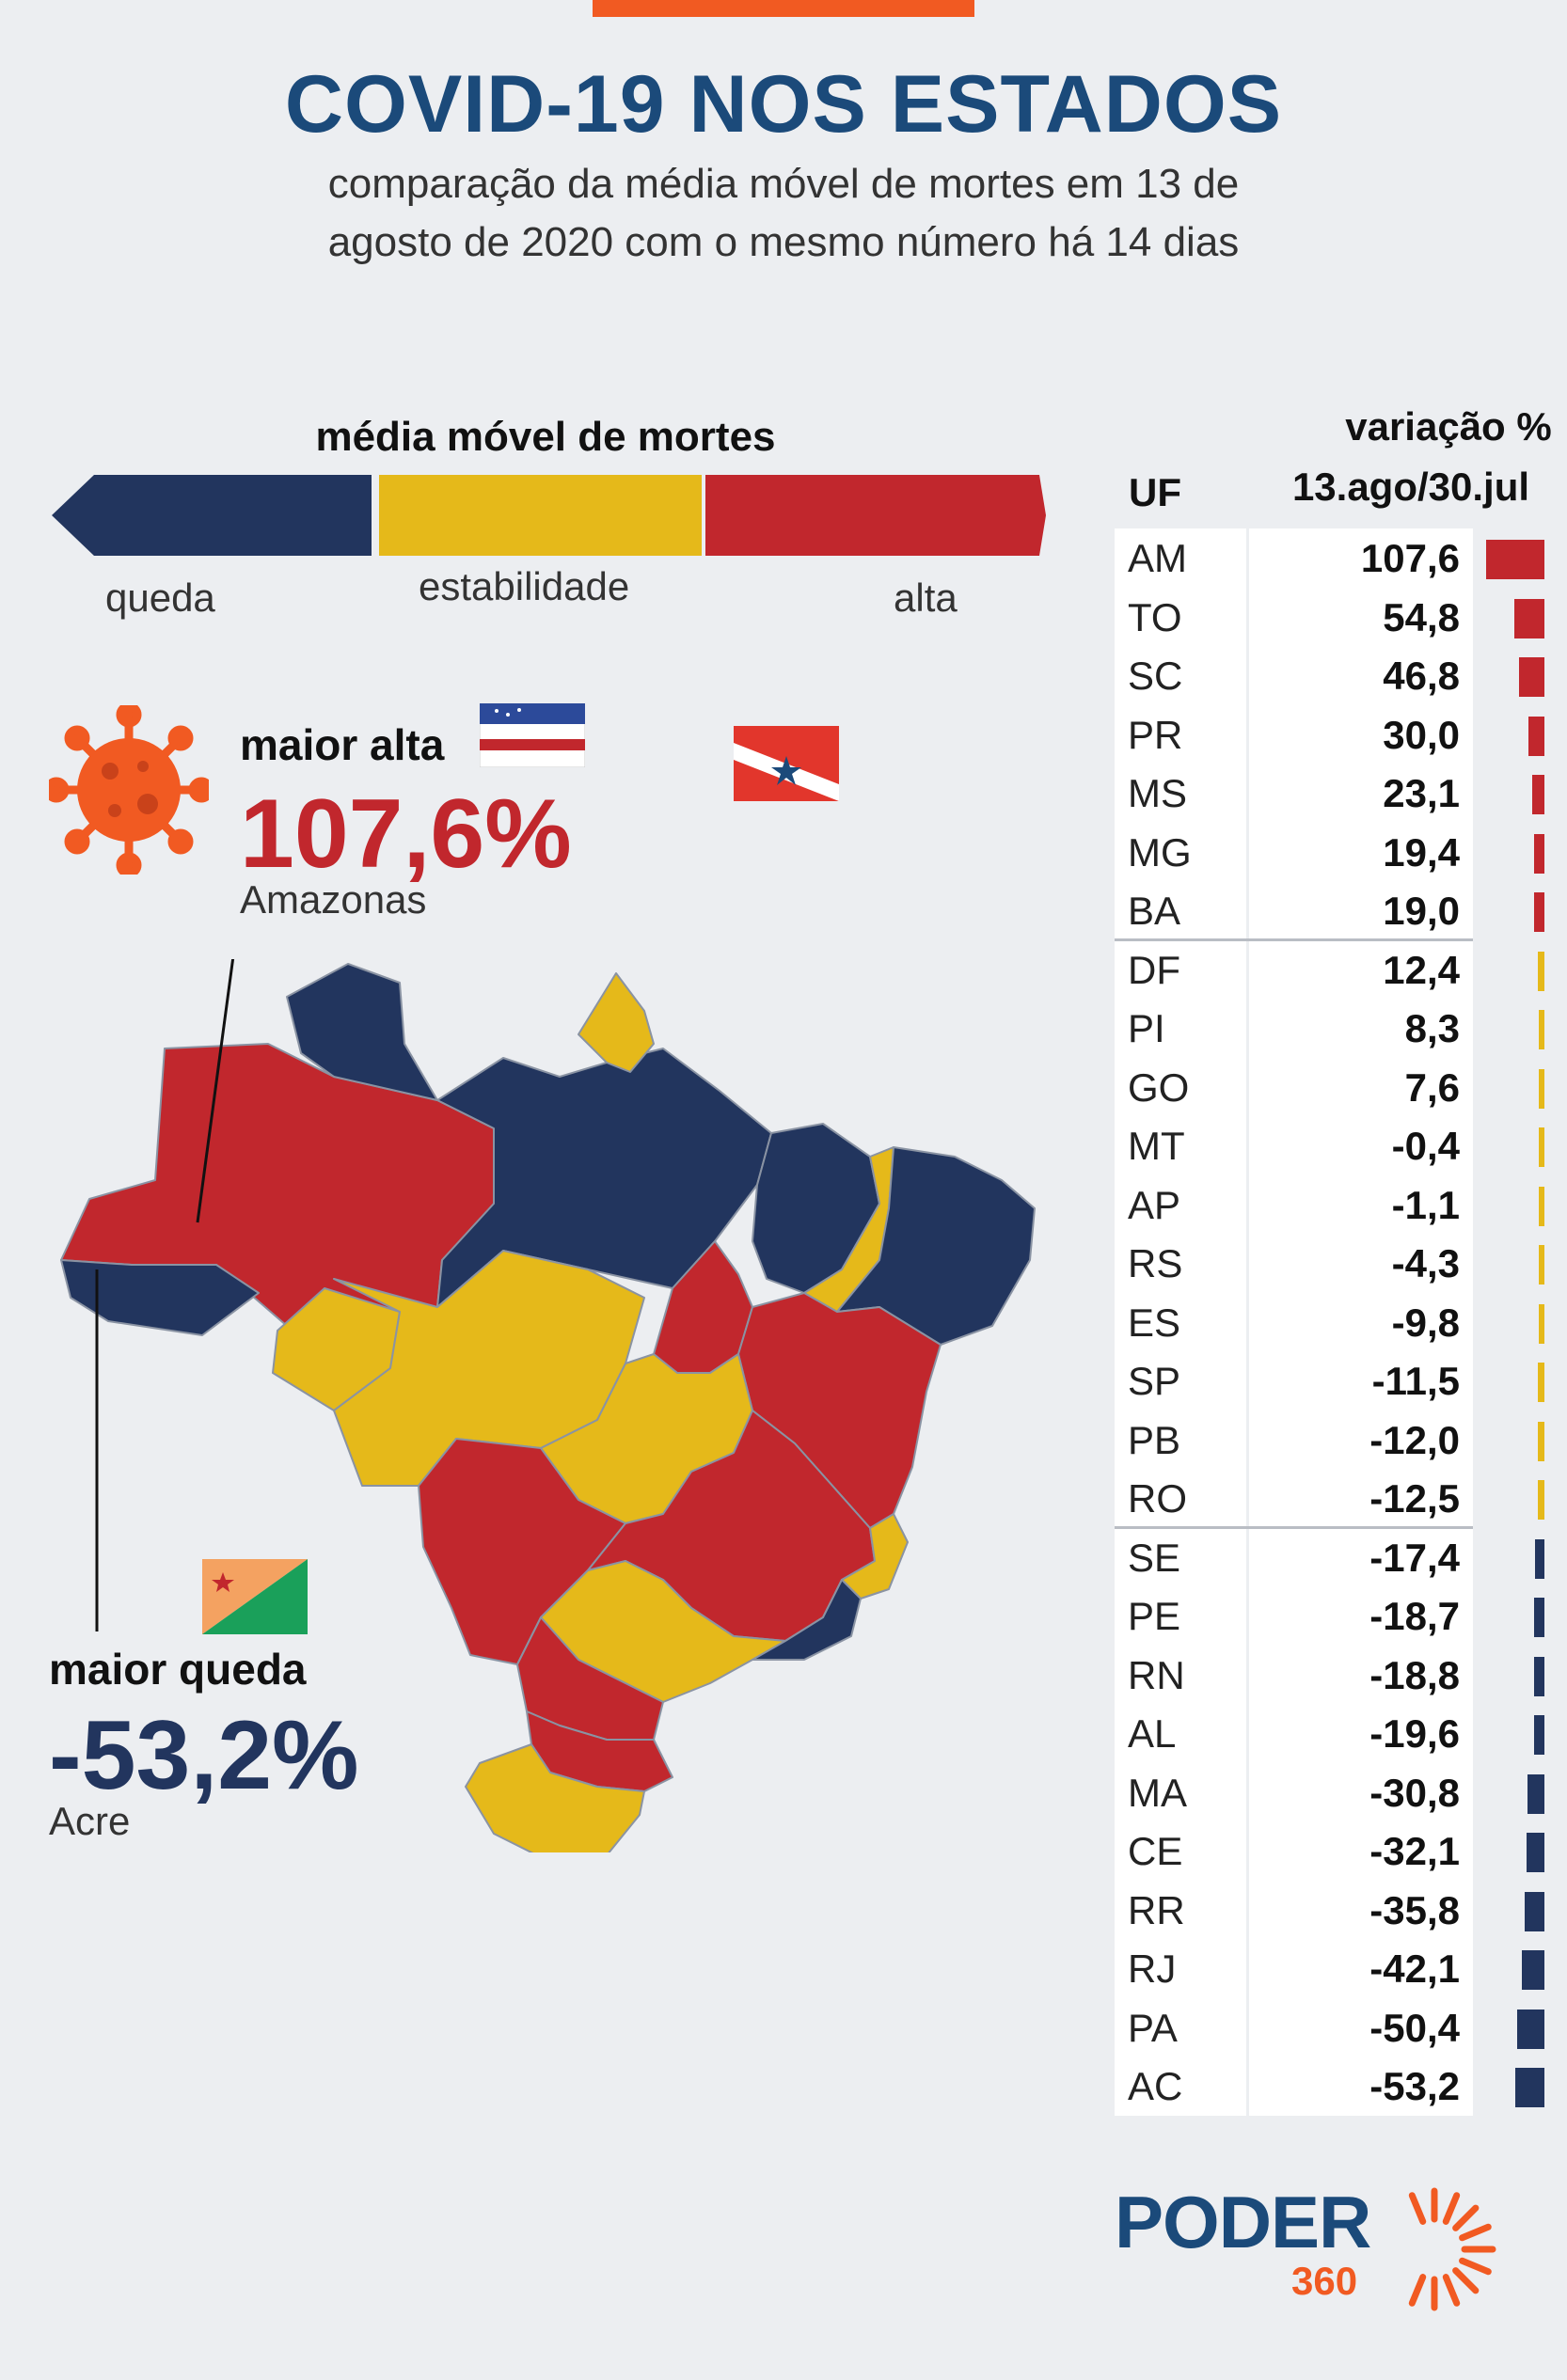 Image resolution: width=1567 pixels, height=2380 pixels. I want to click on bar-ma, so click(1535, 1793).